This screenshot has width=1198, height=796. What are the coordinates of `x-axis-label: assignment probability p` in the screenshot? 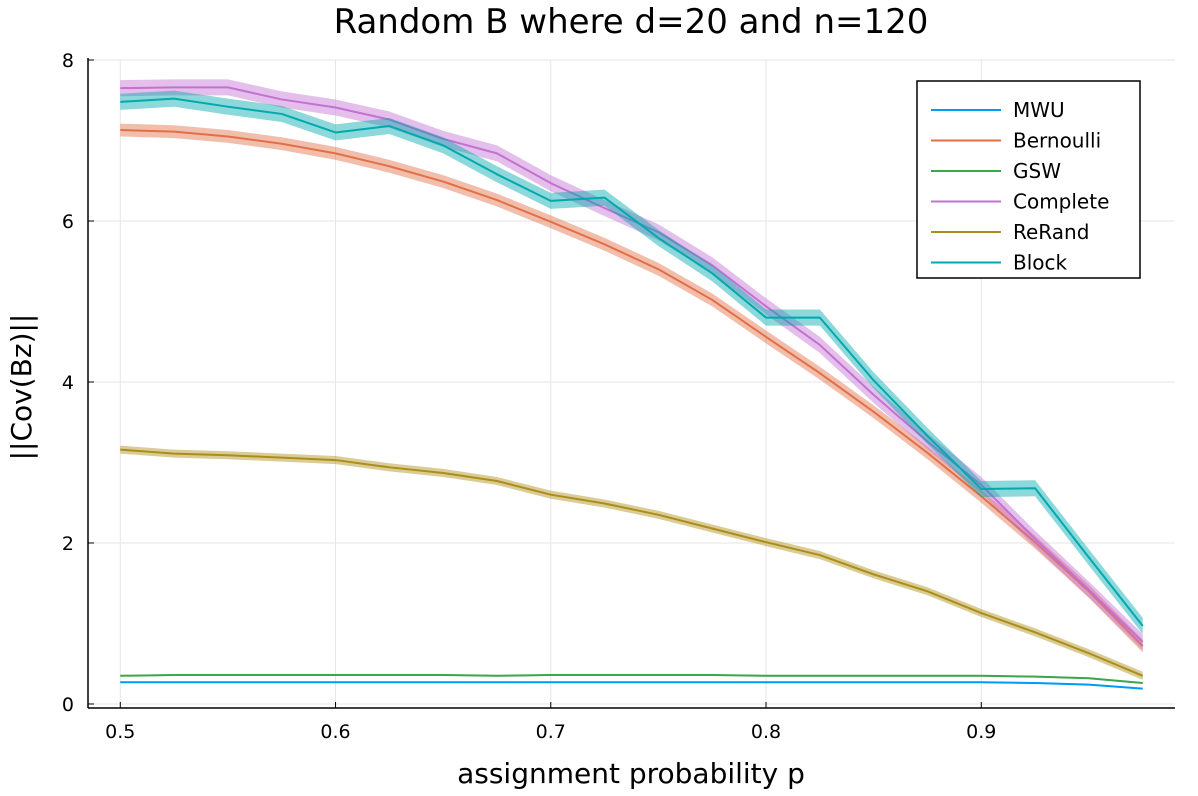 It's located at (631, 773).